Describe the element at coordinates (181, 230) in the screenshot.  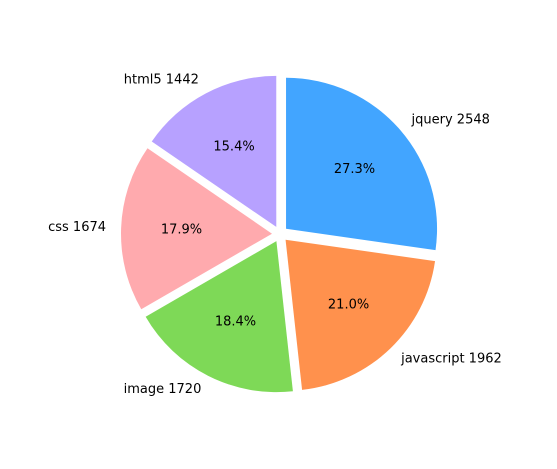
I see `slice-pct-css: 17.9%` at that location.